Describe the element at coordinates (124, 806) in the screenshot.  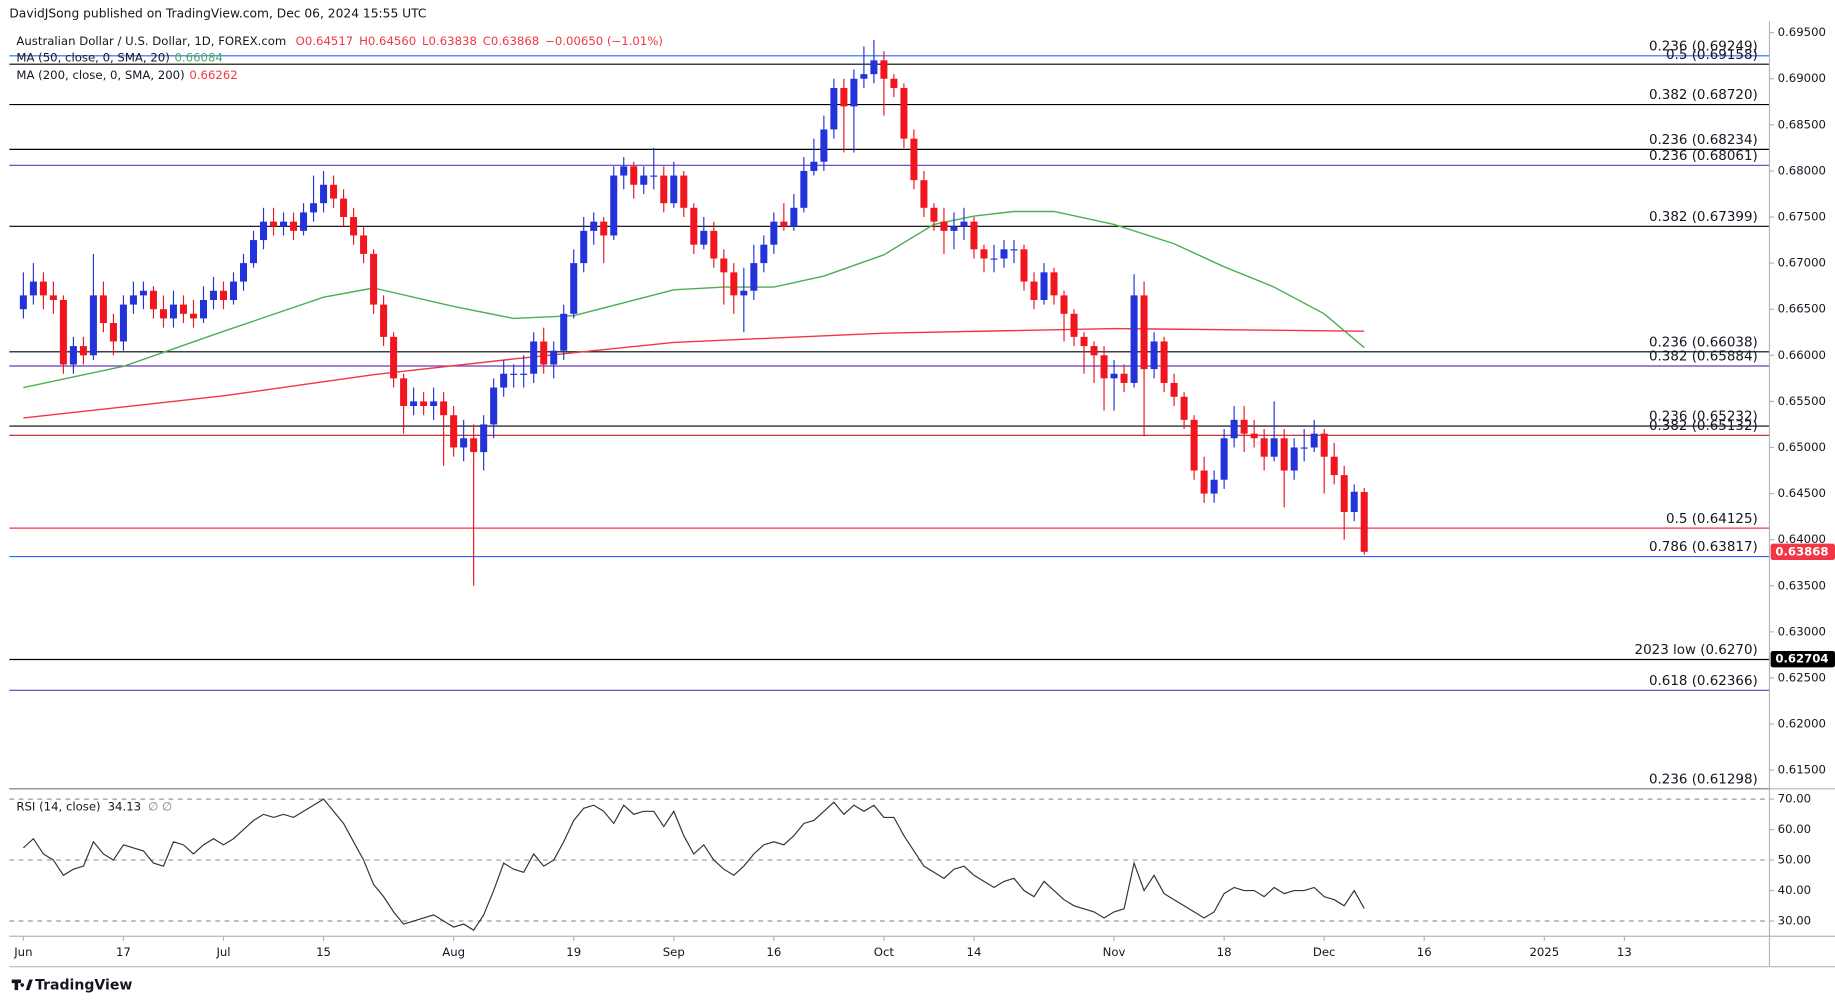
I see `rsi-value: 34.13` at that location.